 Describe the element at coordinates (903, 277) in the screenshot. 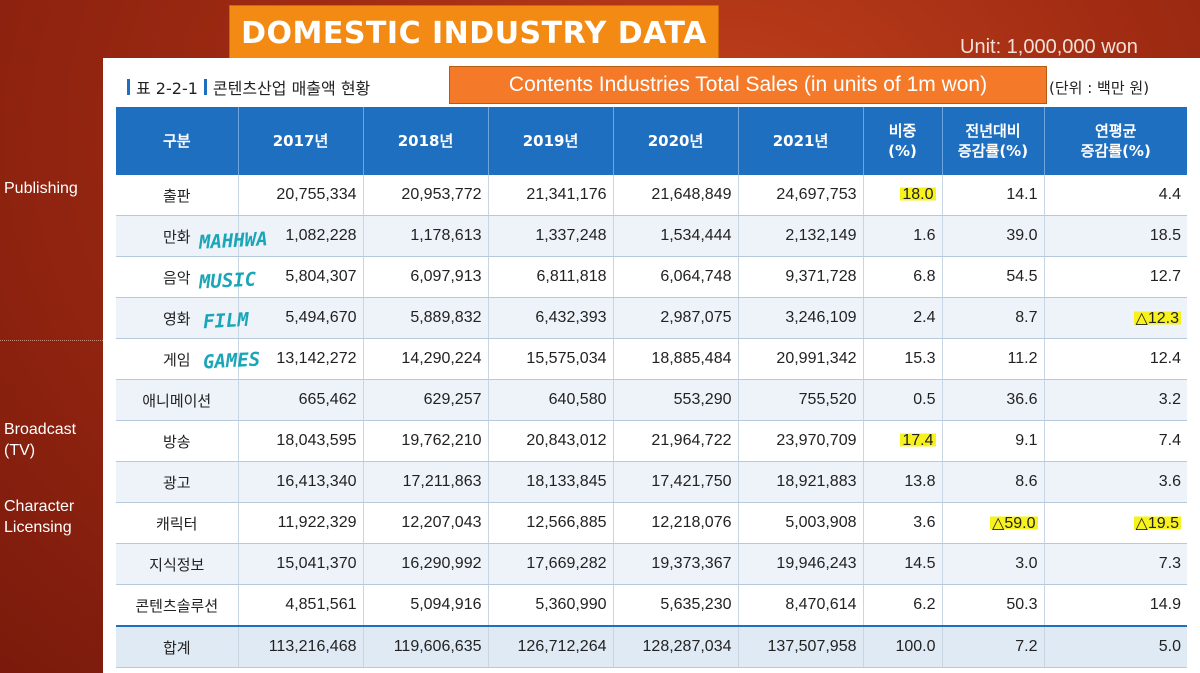

I see `table-cell: 6.8` at that location.